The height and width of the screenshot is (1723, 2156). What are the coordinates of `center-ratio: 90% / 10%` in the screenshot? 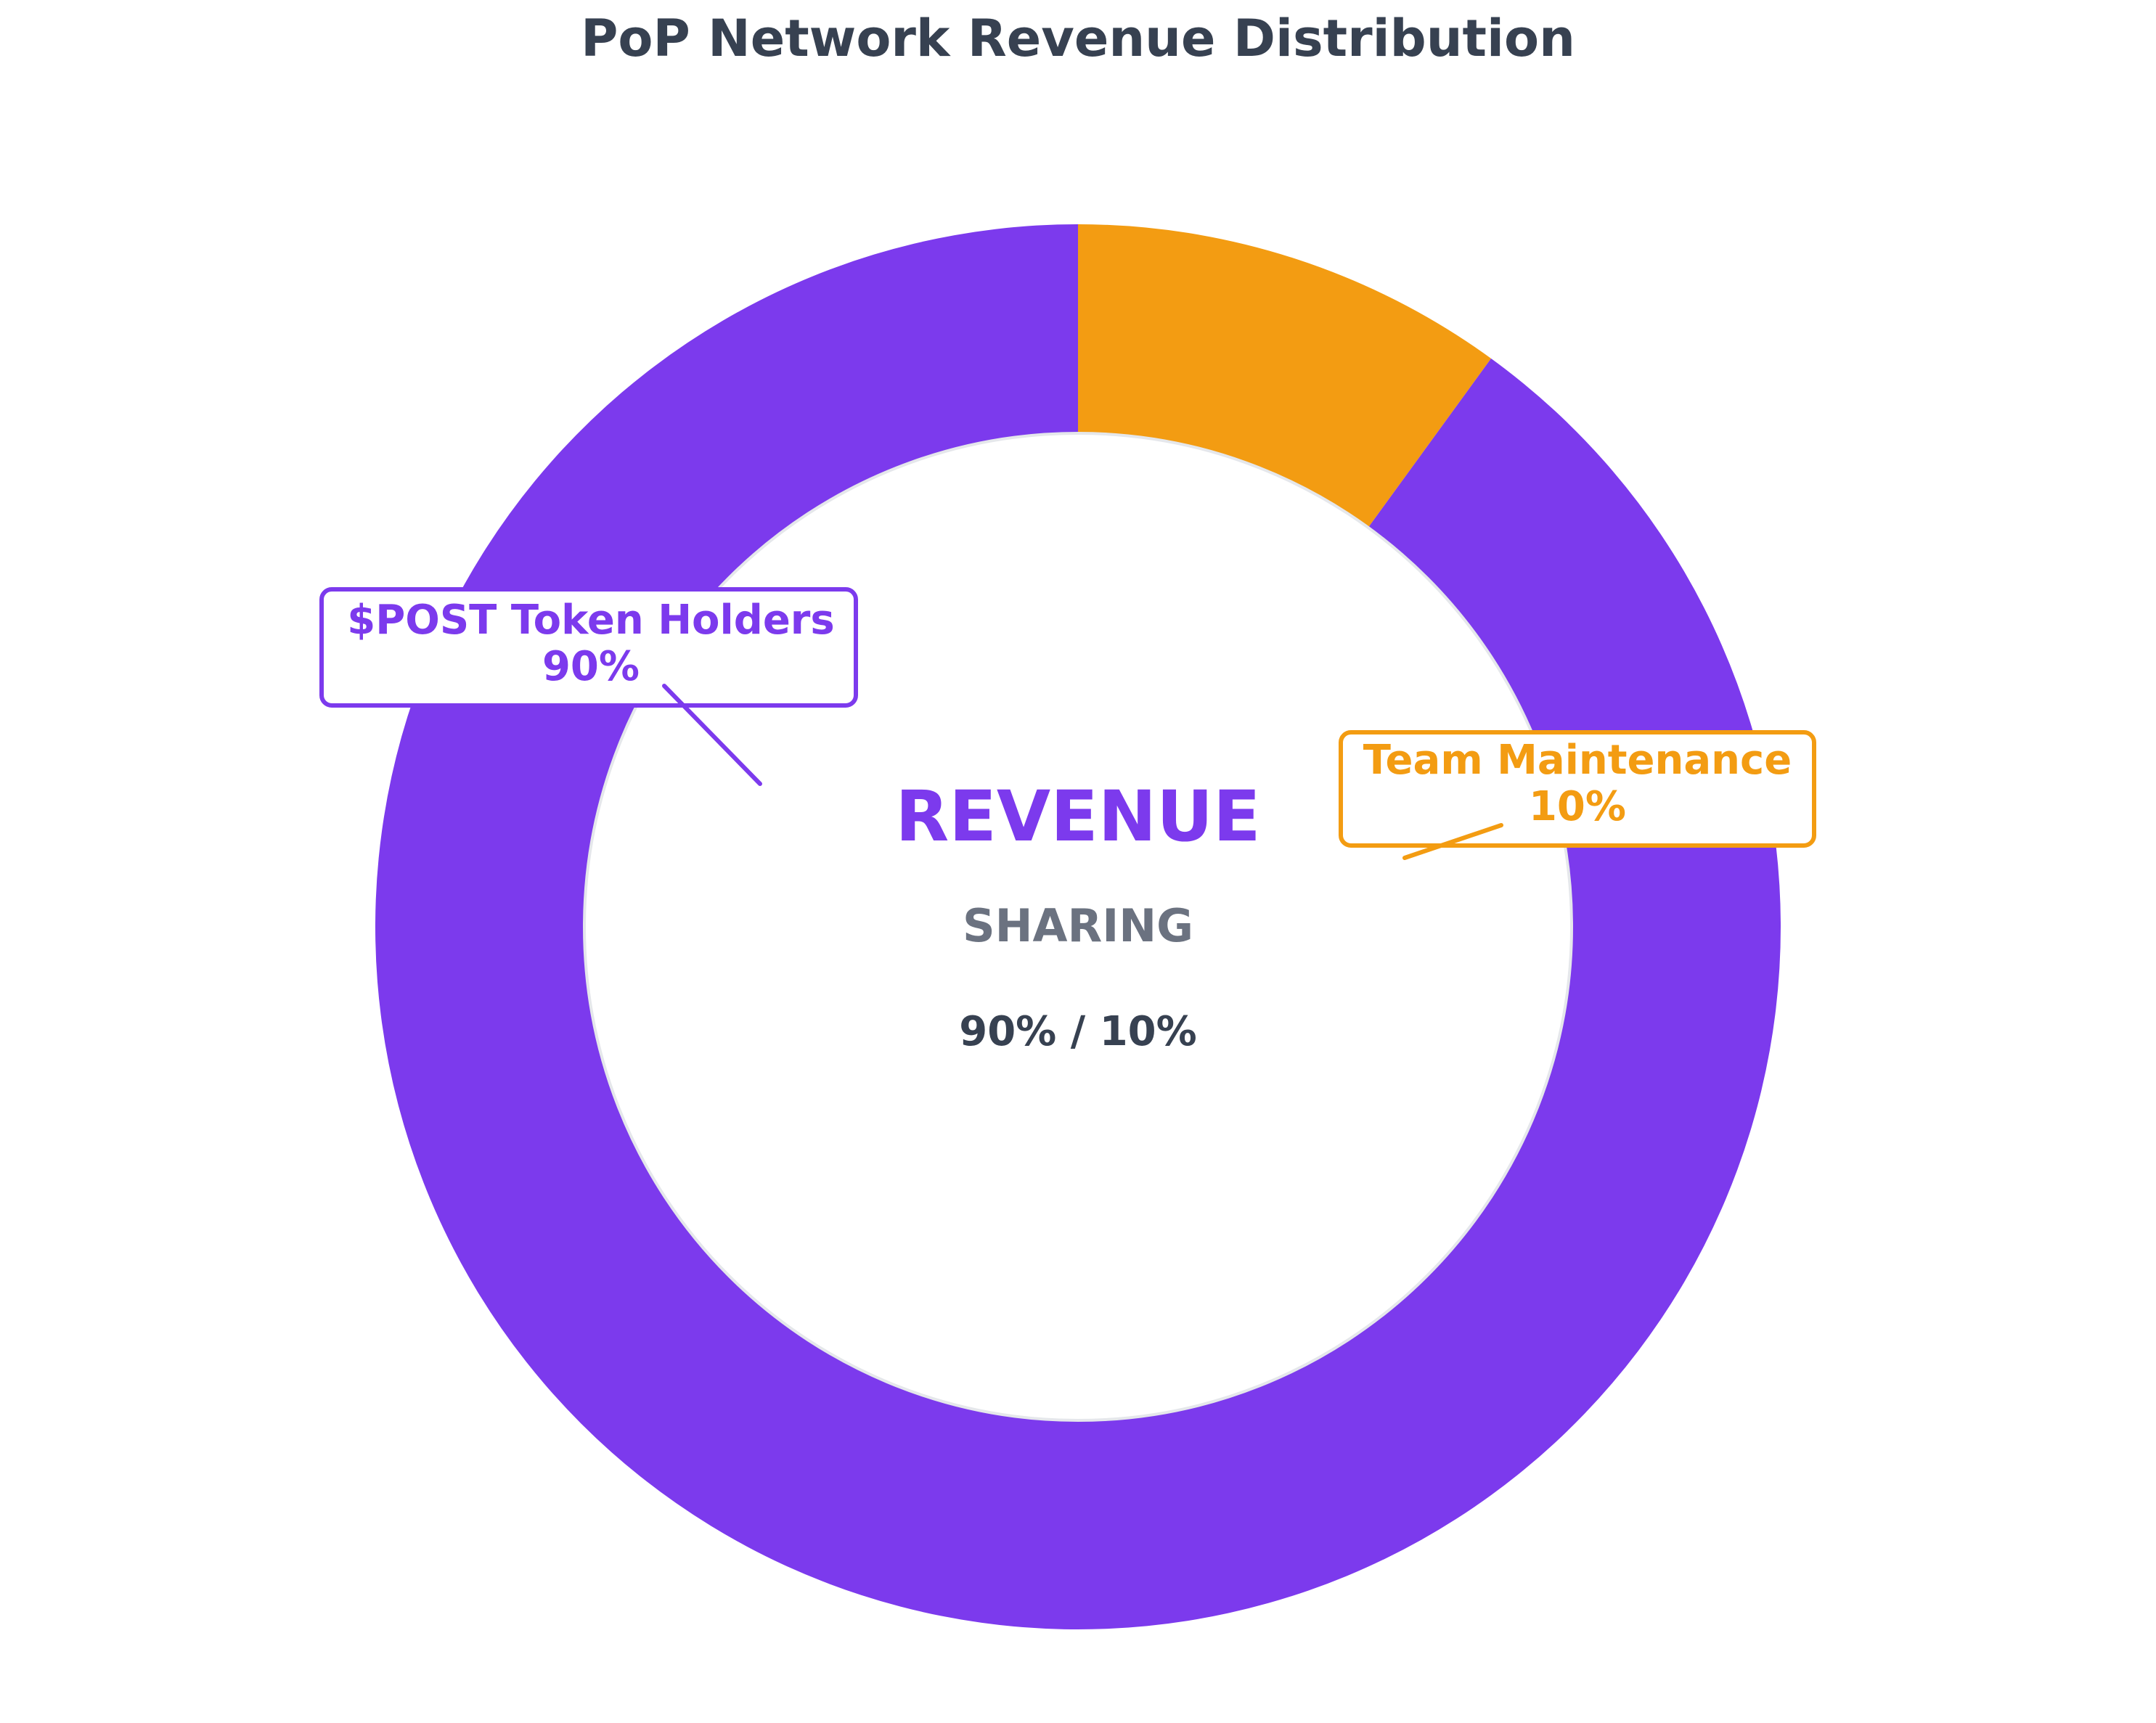 It's located at (1078, 1031).